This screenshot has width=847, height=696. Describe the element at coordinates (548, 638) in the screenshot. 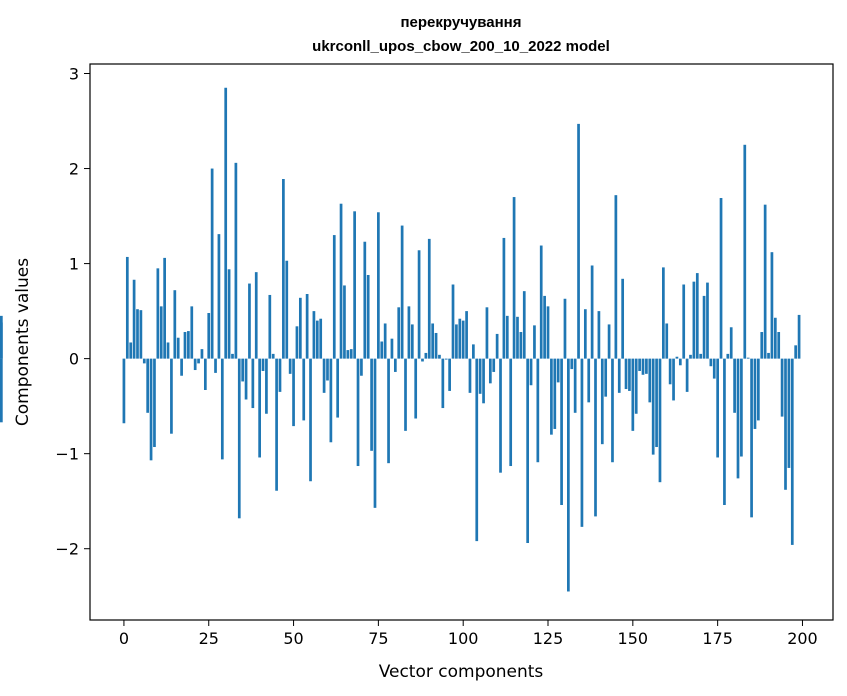

I see `x-tick-label: 125` at that location.